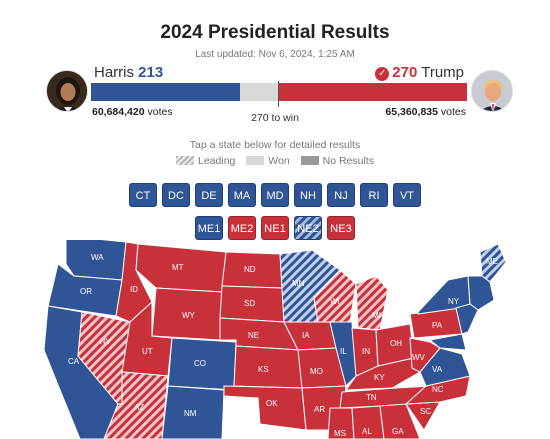 The width and height of the screenshot is (550, 439). What do you see at coordinates (398, 431) in the screenshot?
I see `map-label-GA: GA` at bounding box center [398, 431].